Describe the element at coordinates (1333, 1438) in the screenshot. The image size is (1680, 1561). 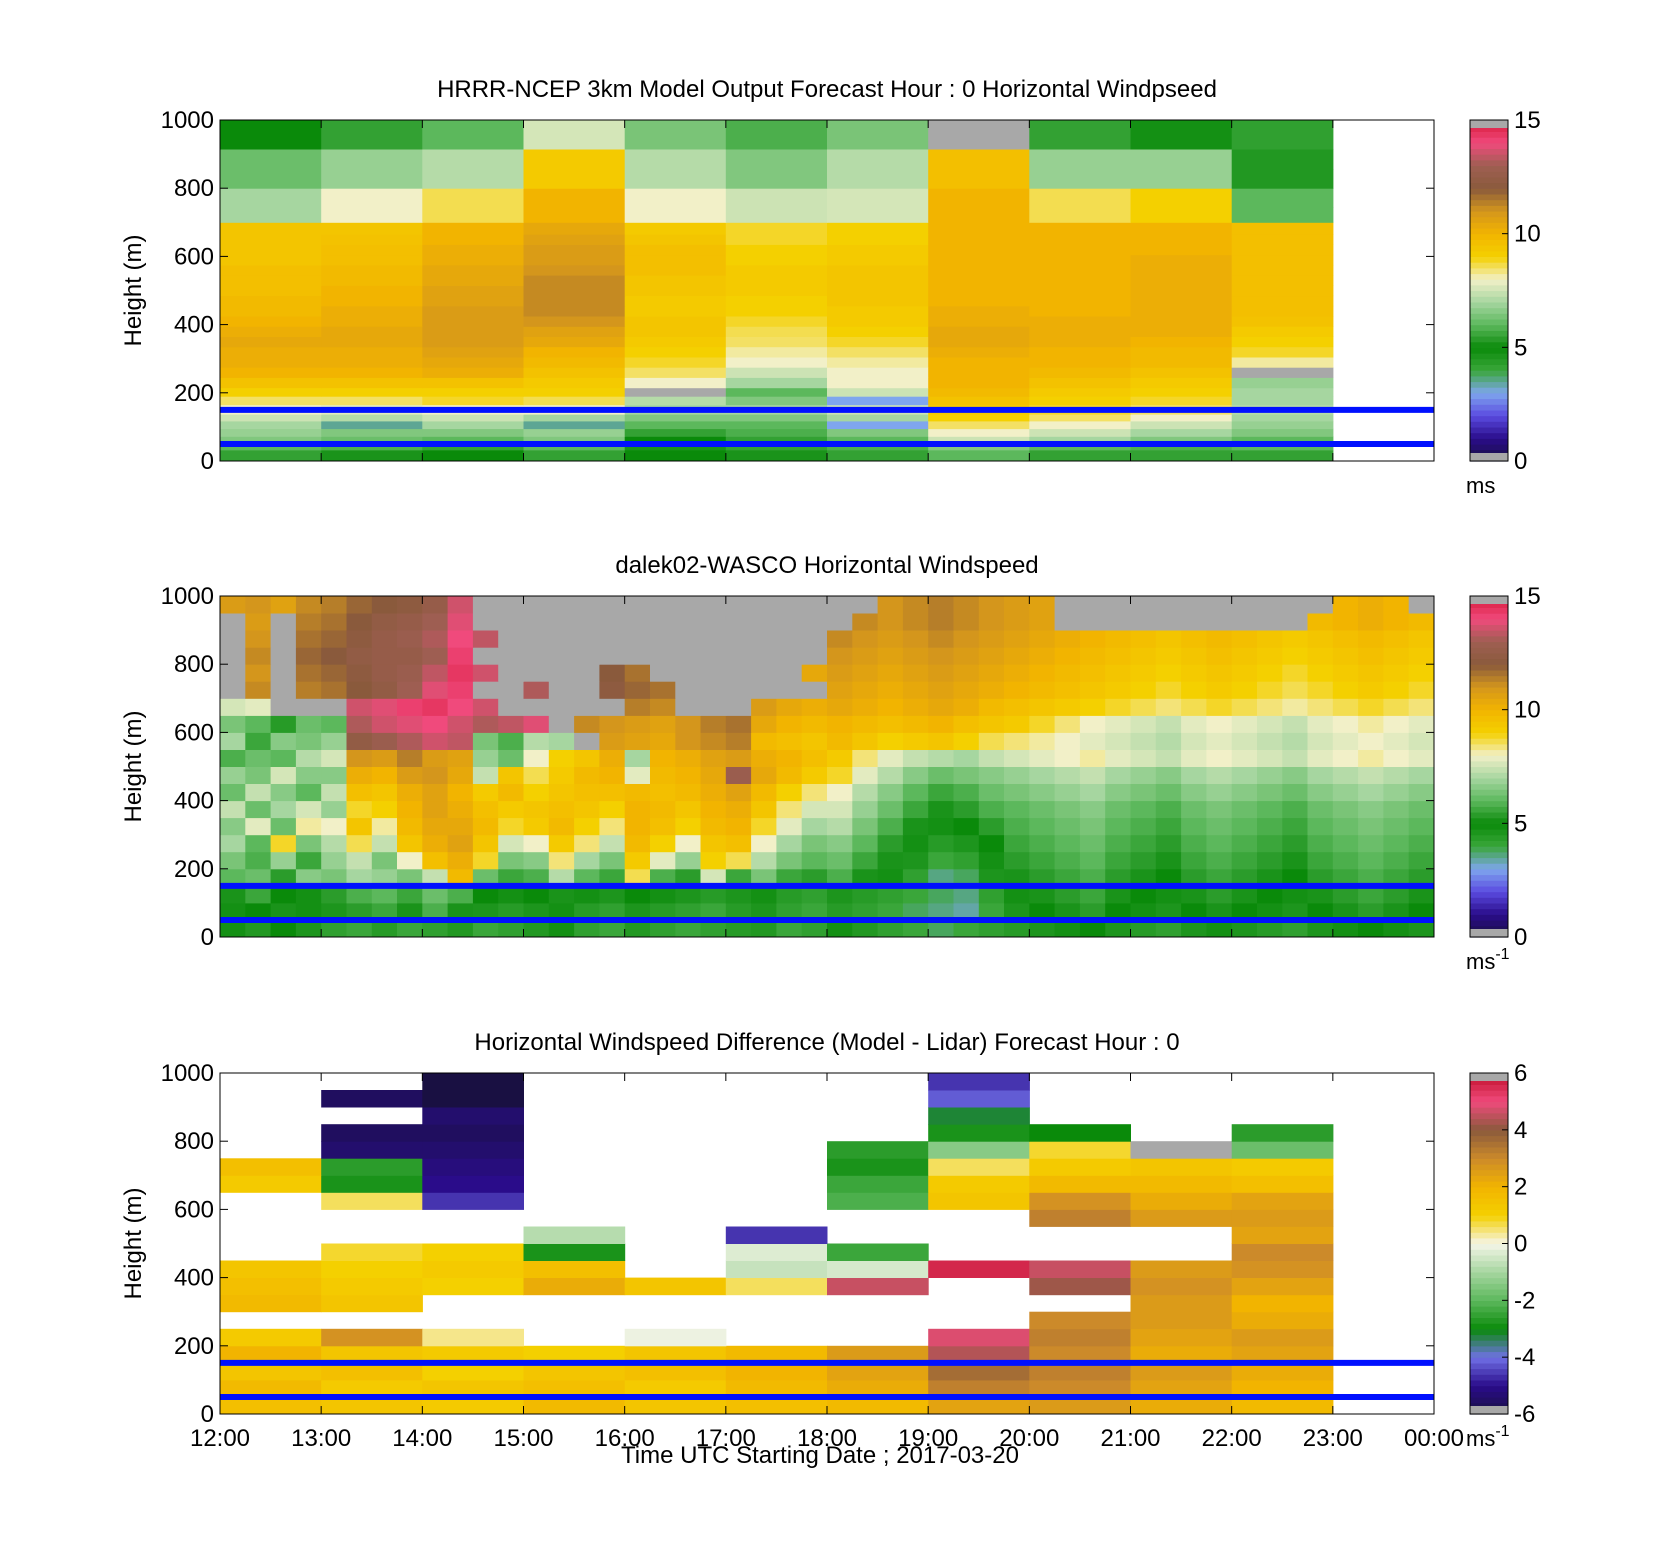
I see `x-tick-label: 23:00` at that location.